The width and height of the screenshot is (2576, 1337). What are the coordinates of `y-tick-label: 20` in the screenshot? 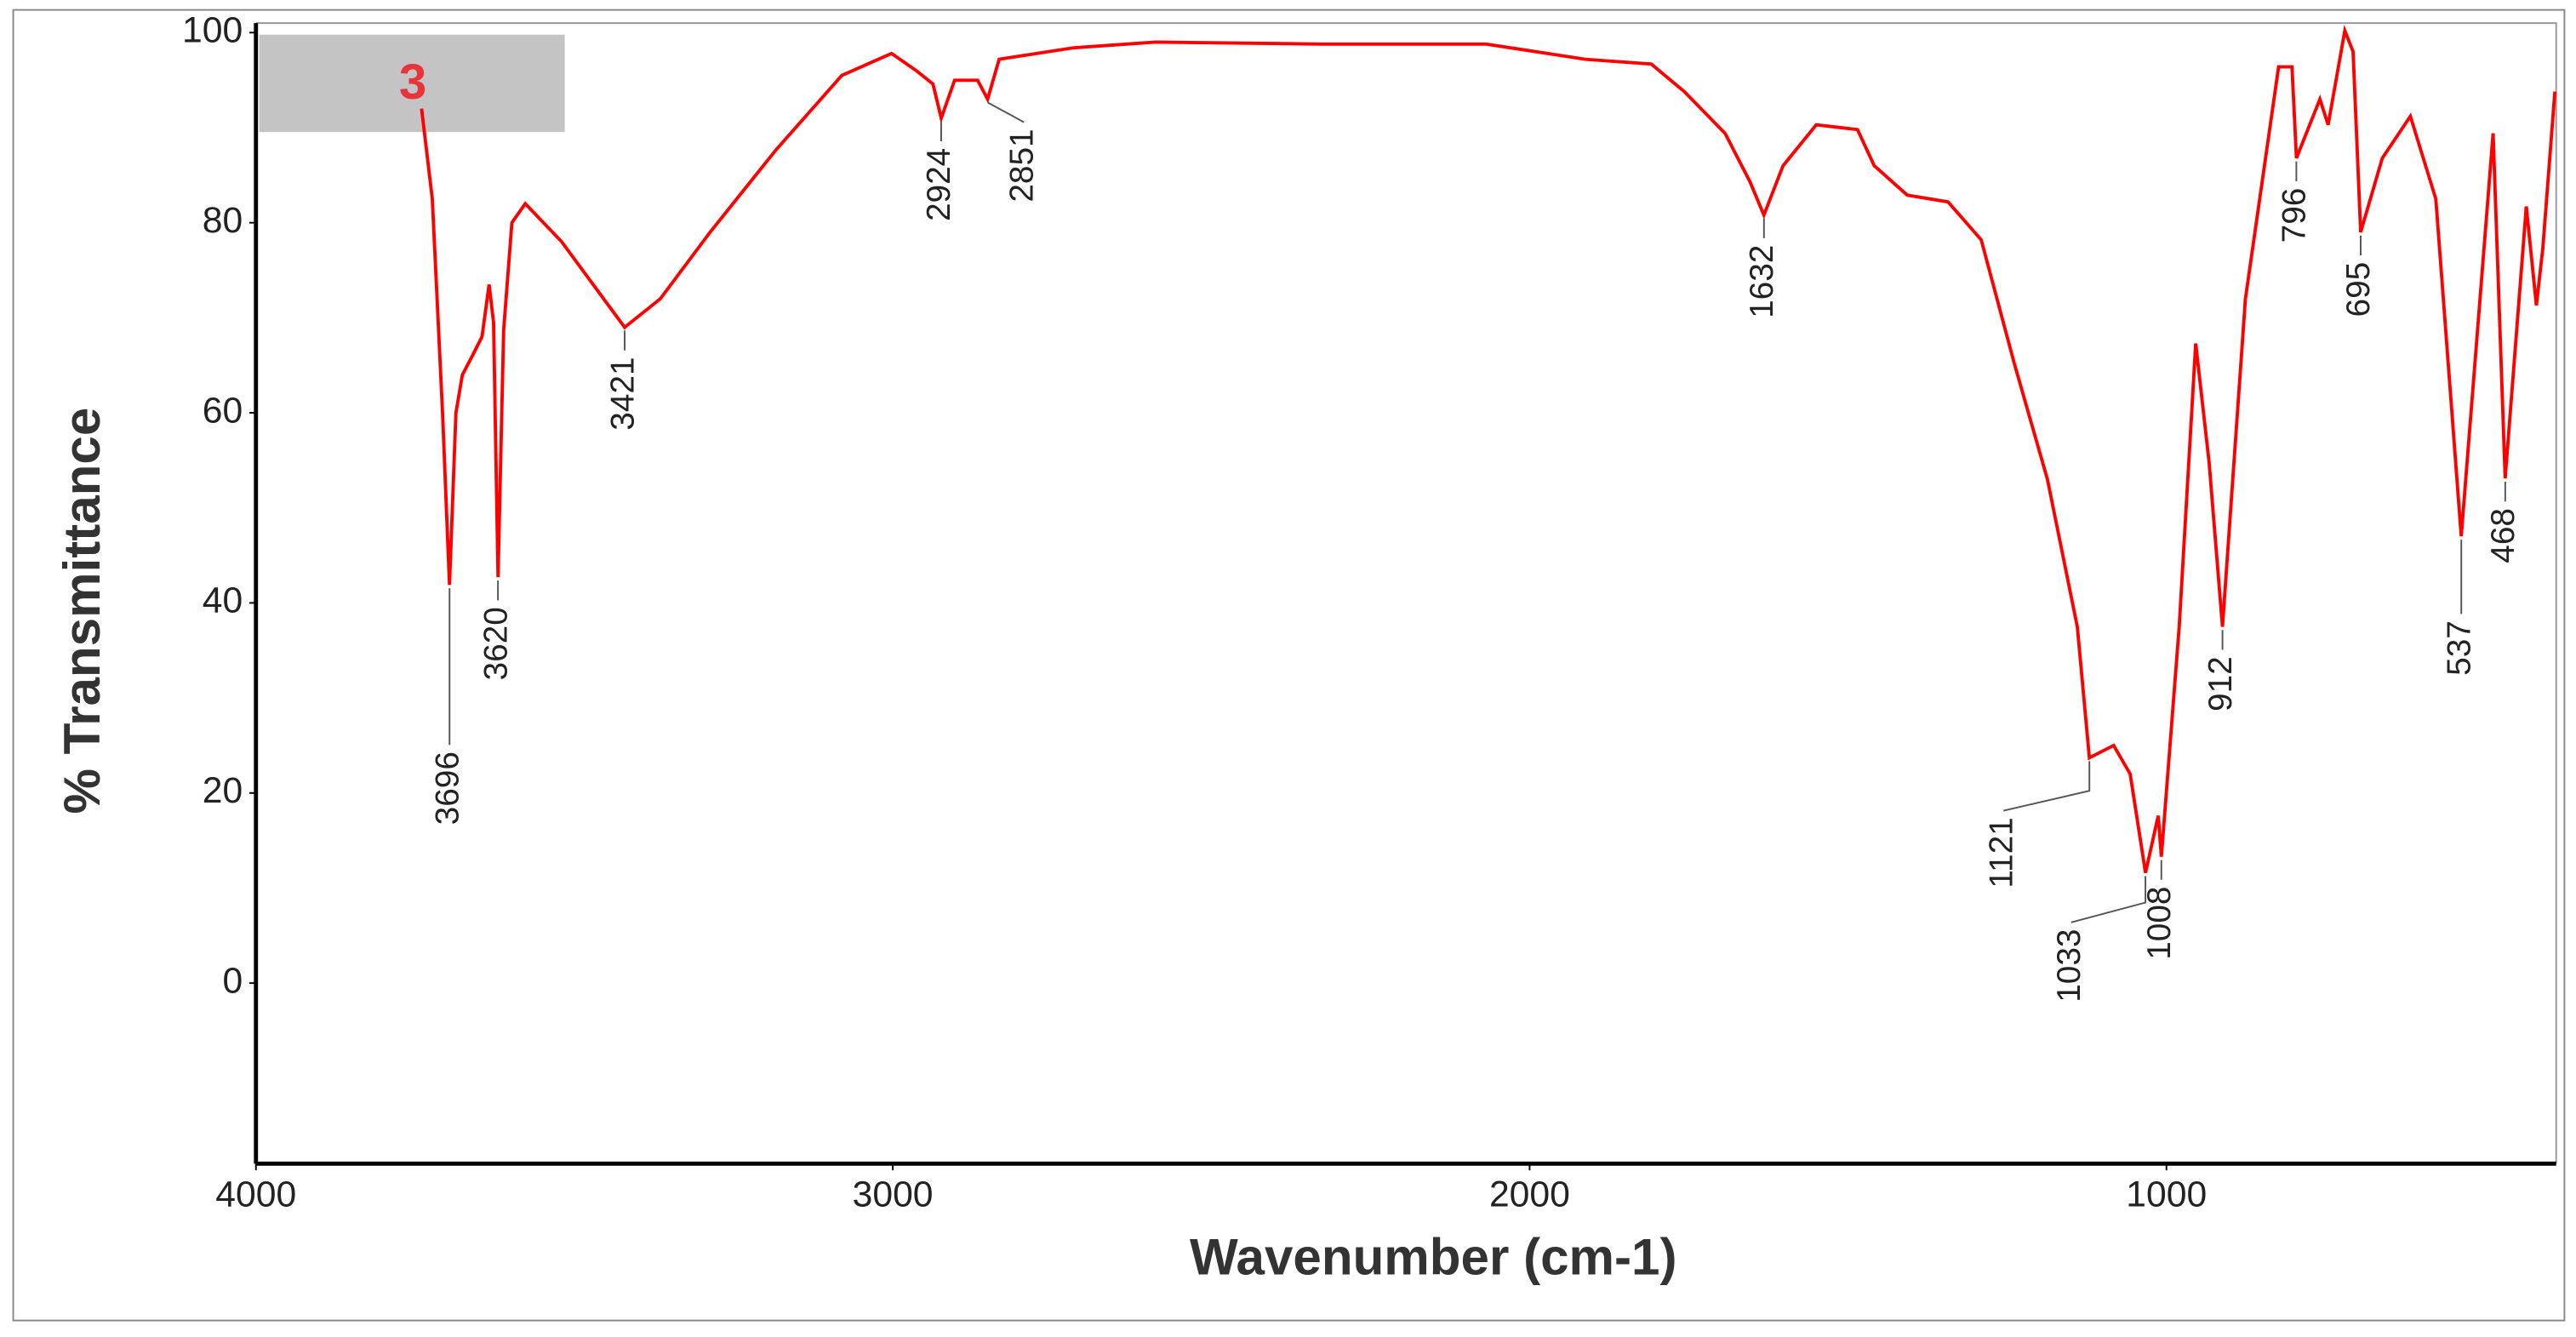 It's located at (223, 790).